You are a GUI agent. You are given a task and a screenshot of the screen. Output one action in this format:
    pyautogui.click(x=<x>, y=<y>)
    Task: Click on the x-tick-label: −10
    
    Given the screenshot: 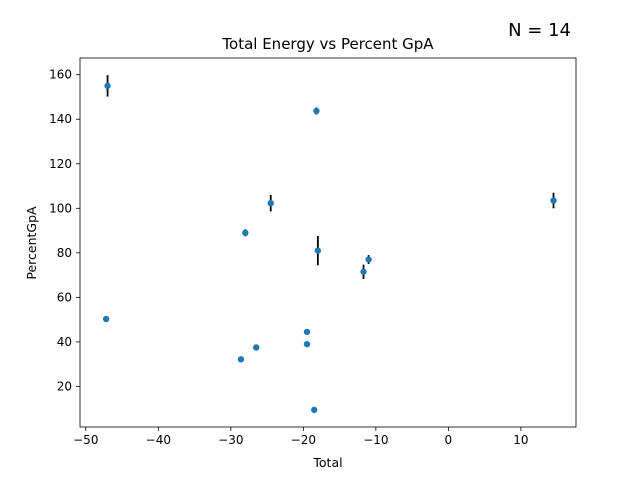 What is the action you would take?
    pyautogui.click(x=375, y=440)
    